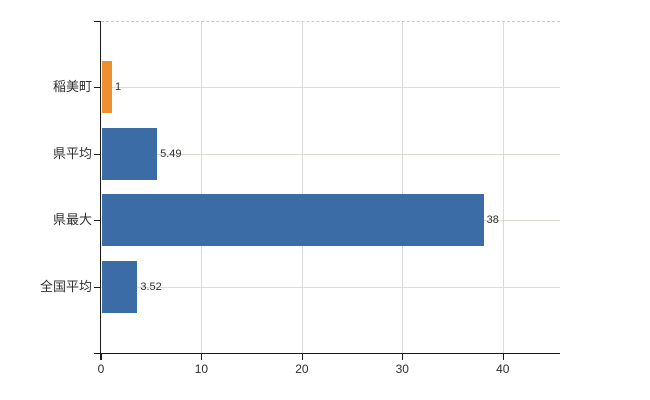  What do you see at coordinates (100, 190) in the screenshot?
I see `y-axis-line` at bounding box center [100, 190].